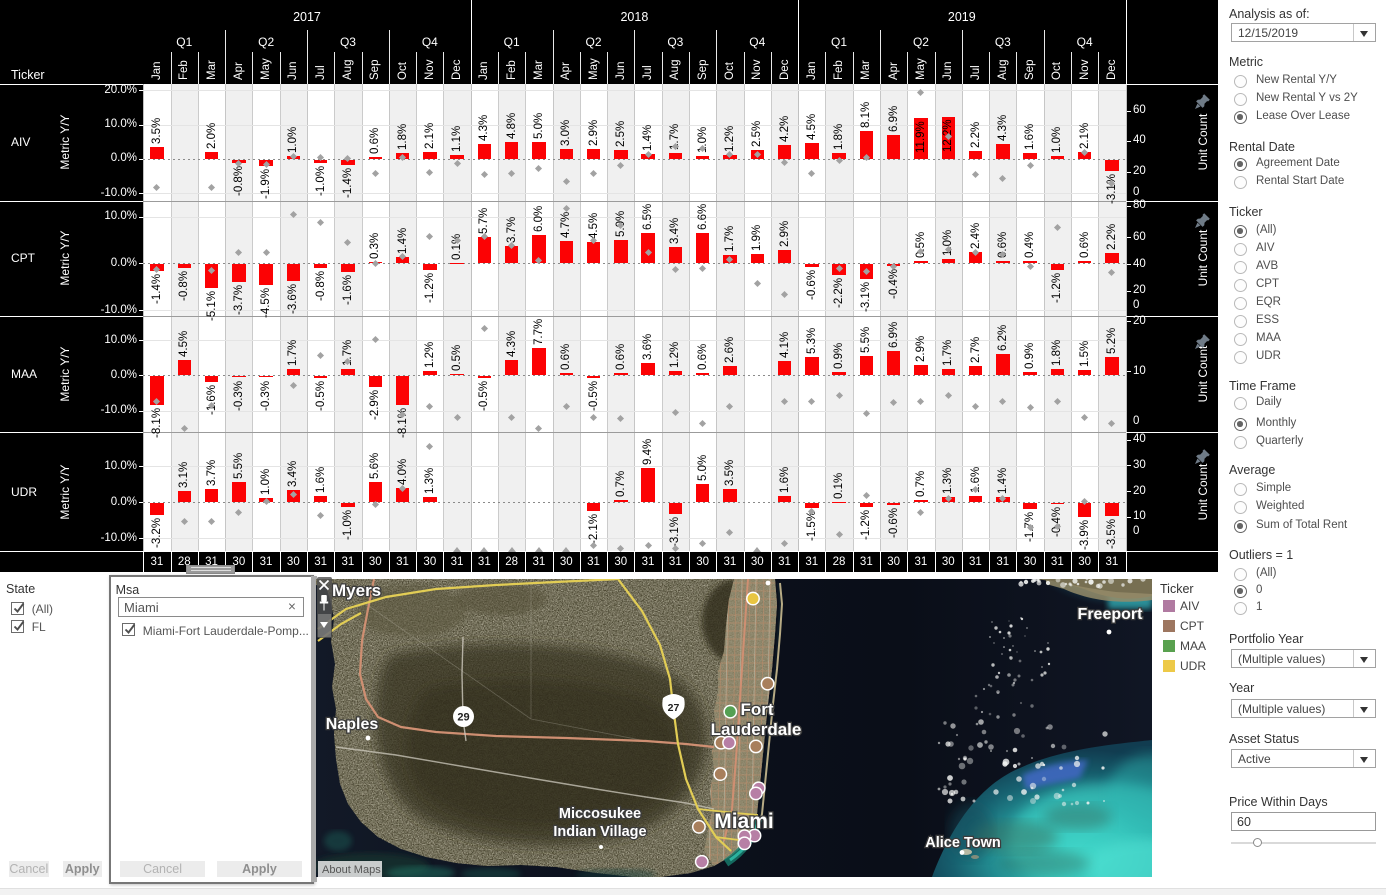 The width and height of the screenshot is (1386, 895). Describe the element at coordinates (463, 718) in the screenshot. I see `svg-text: 29` at that location.